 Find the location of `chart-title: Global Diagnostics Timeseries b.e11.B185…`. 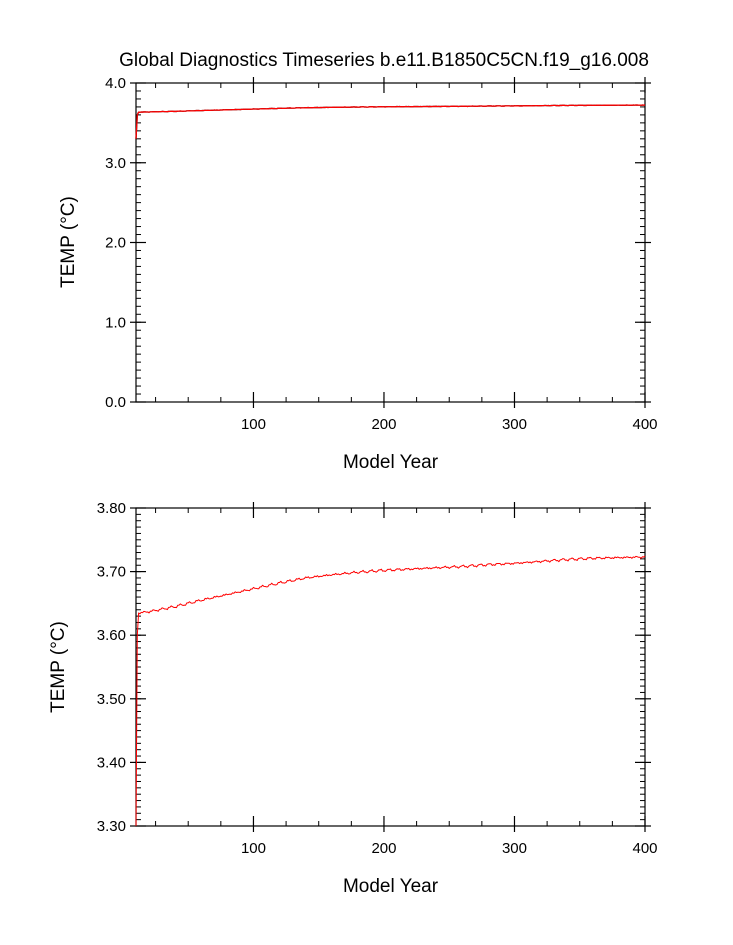

chart-title: Global Diagnostics Timeseries b.e11.B185… is located at coordinates (384, 60).